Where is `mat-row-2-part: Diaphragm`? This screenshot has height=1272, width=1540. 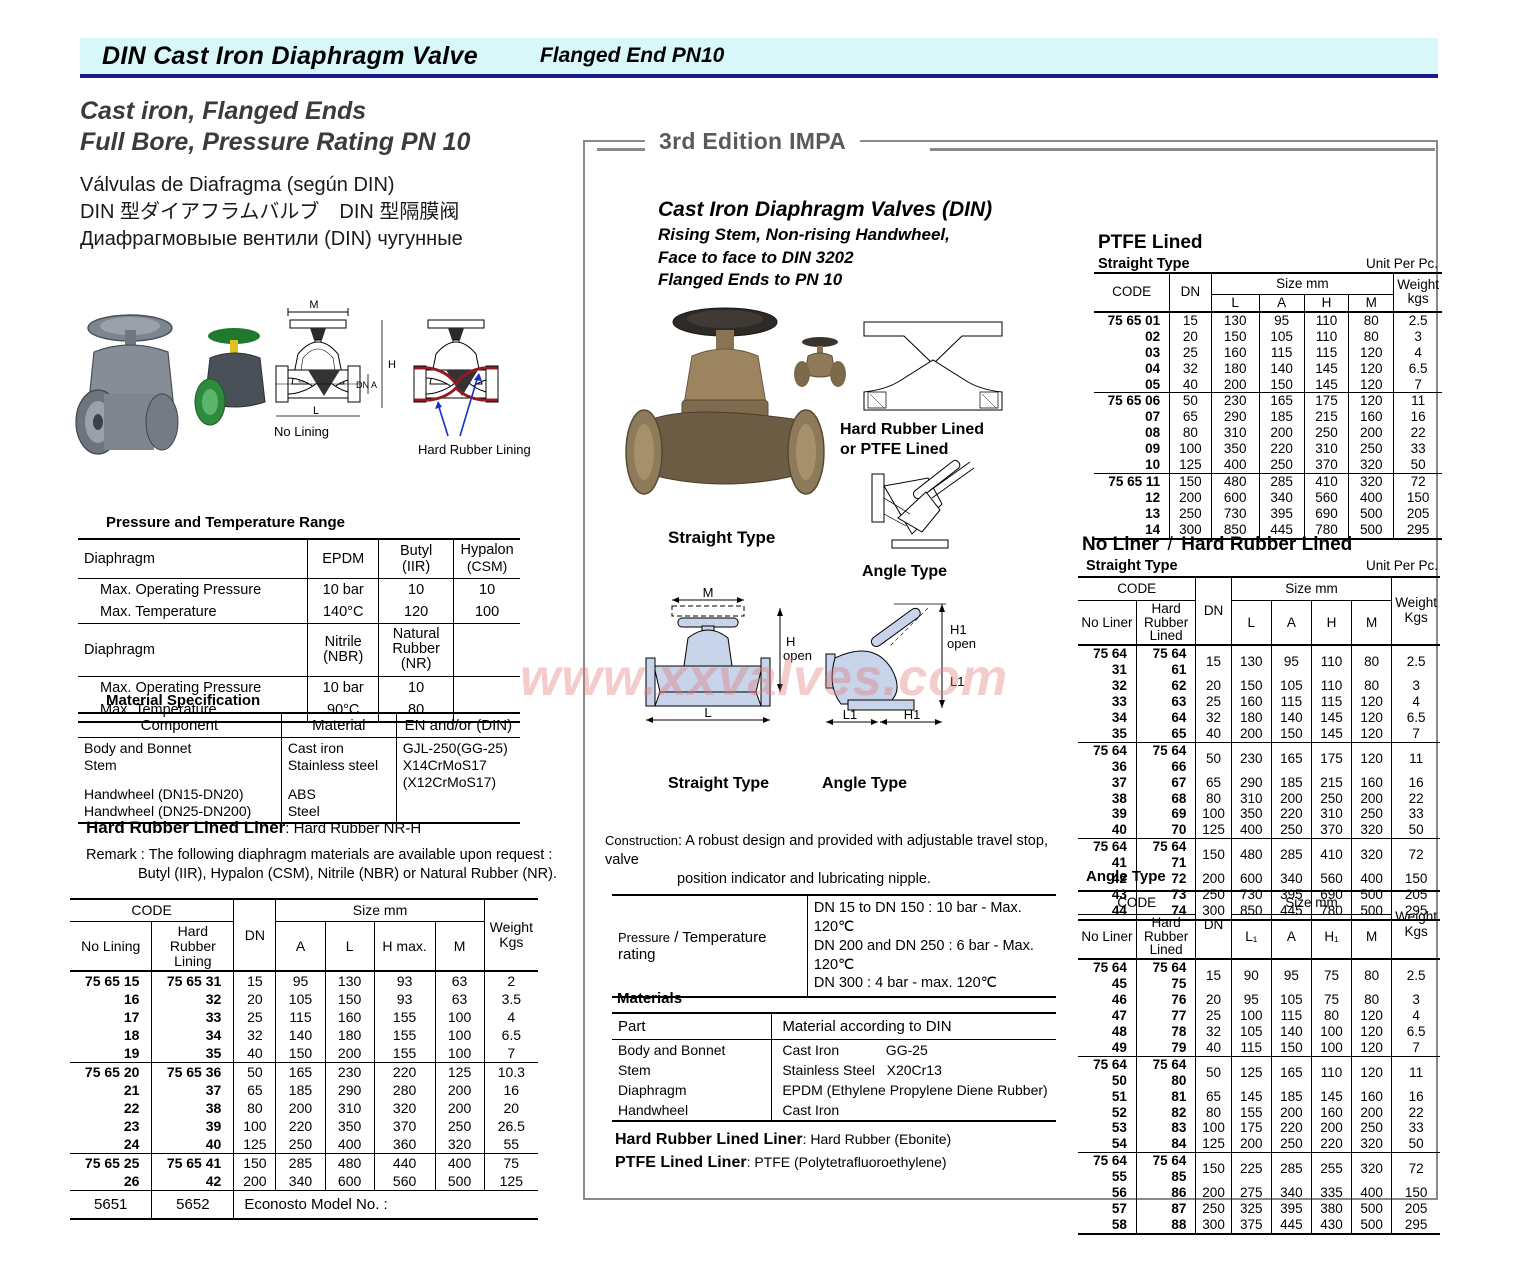 mat-row-2-part: Diaphragm is located at coordinates (652, 1090).